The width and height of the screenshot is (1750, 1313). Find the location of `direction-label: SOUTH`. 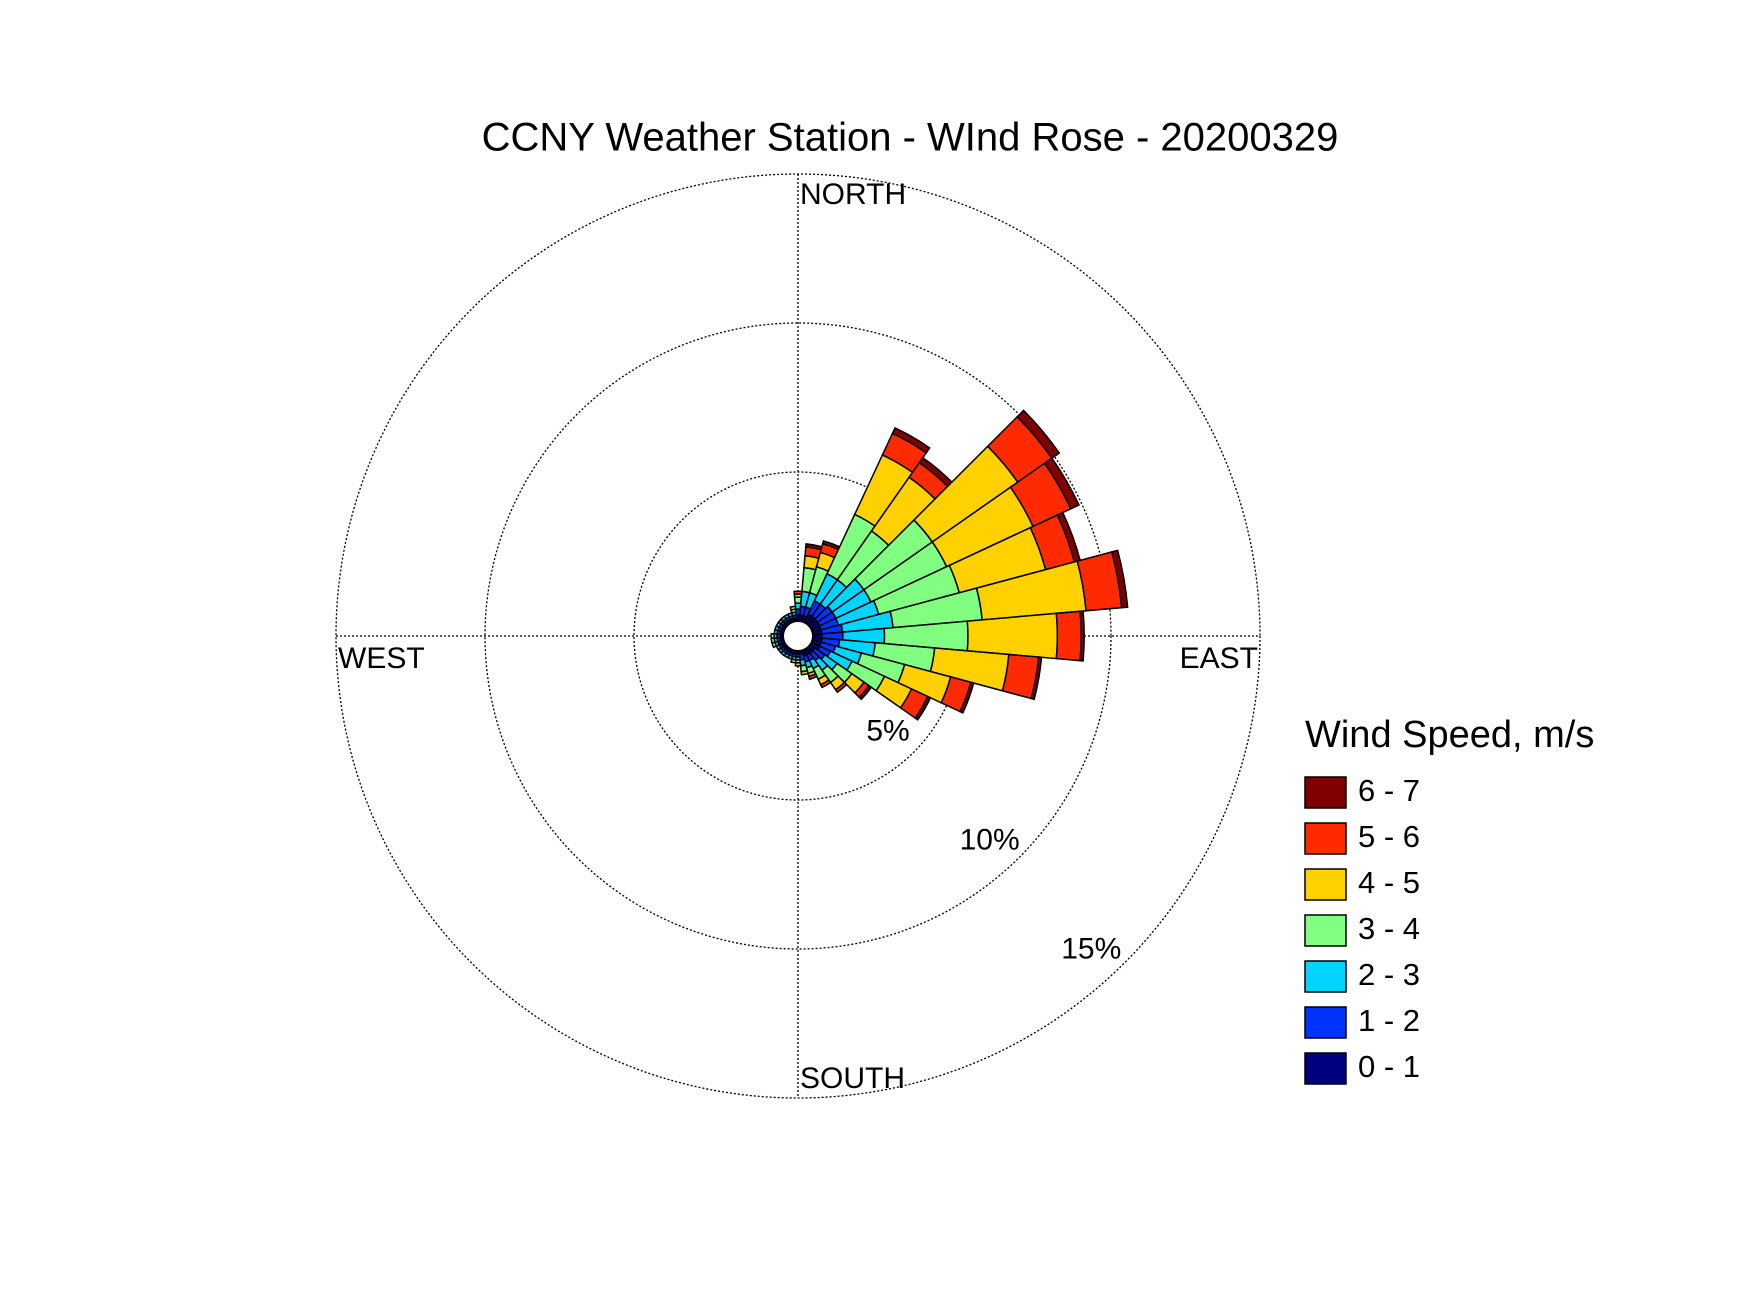

direction-label: SOUTH is located at coordinates (852, 1078).